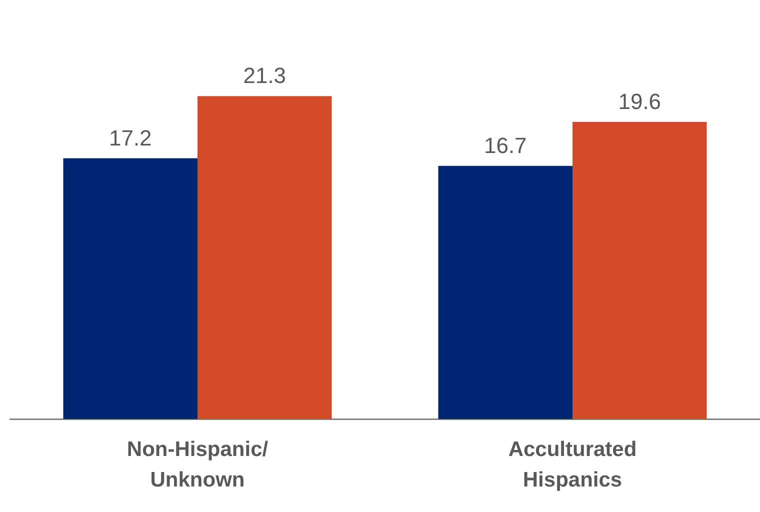  Describe the element at coordinates (197, 465) in the screenshot. I see `x-tick-label: Non-Hispanic/ Unknown` at that location.